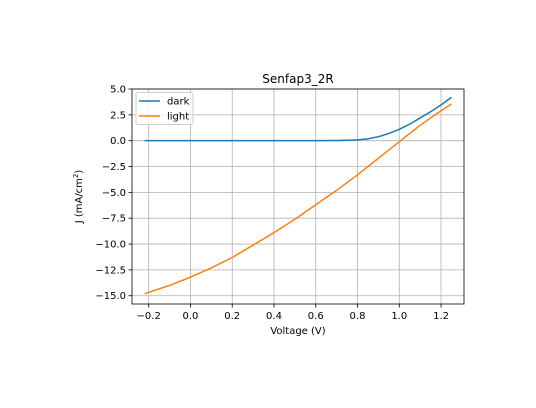 The image size is (536, 408). Describe the element at coordinates (316, 316) in the screenshot. I see `x-tick-label: 0.6` at that location.